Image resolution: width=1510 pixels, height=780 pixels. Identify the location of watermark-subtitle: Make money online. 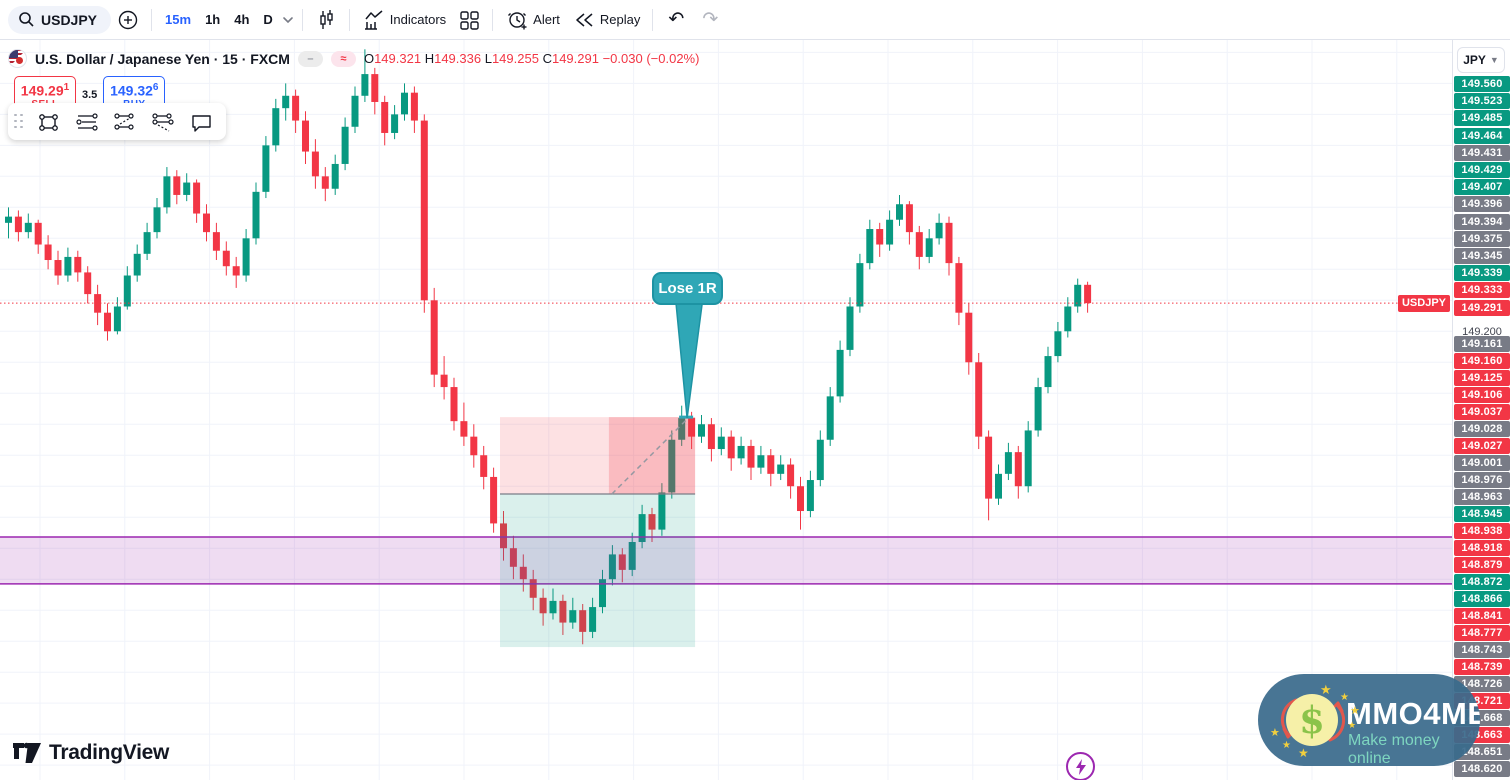
(1394, 749).